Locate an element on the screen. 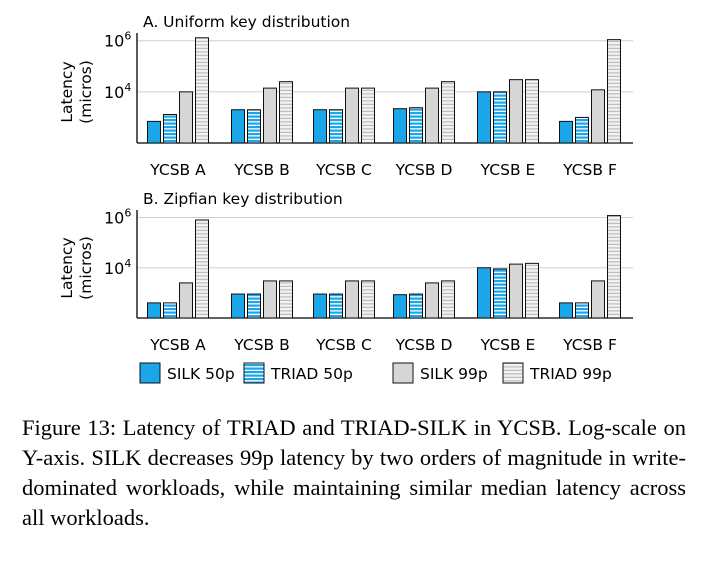  legend: SILK 50p TRIAD 50p SILK 99p TRIAD 99p is located at coordinates (375, 373).